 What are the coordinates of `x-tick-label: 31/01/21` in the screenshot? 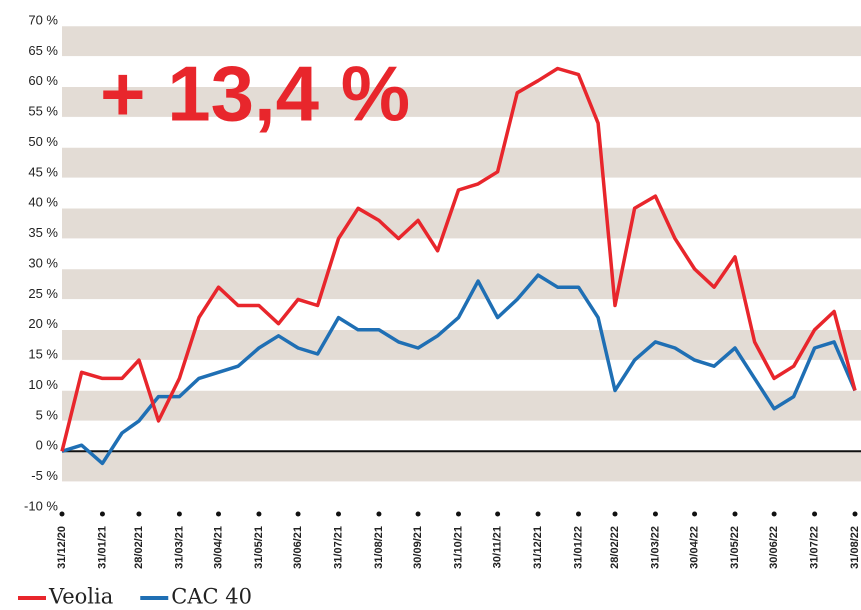 It's located at (102, 547).